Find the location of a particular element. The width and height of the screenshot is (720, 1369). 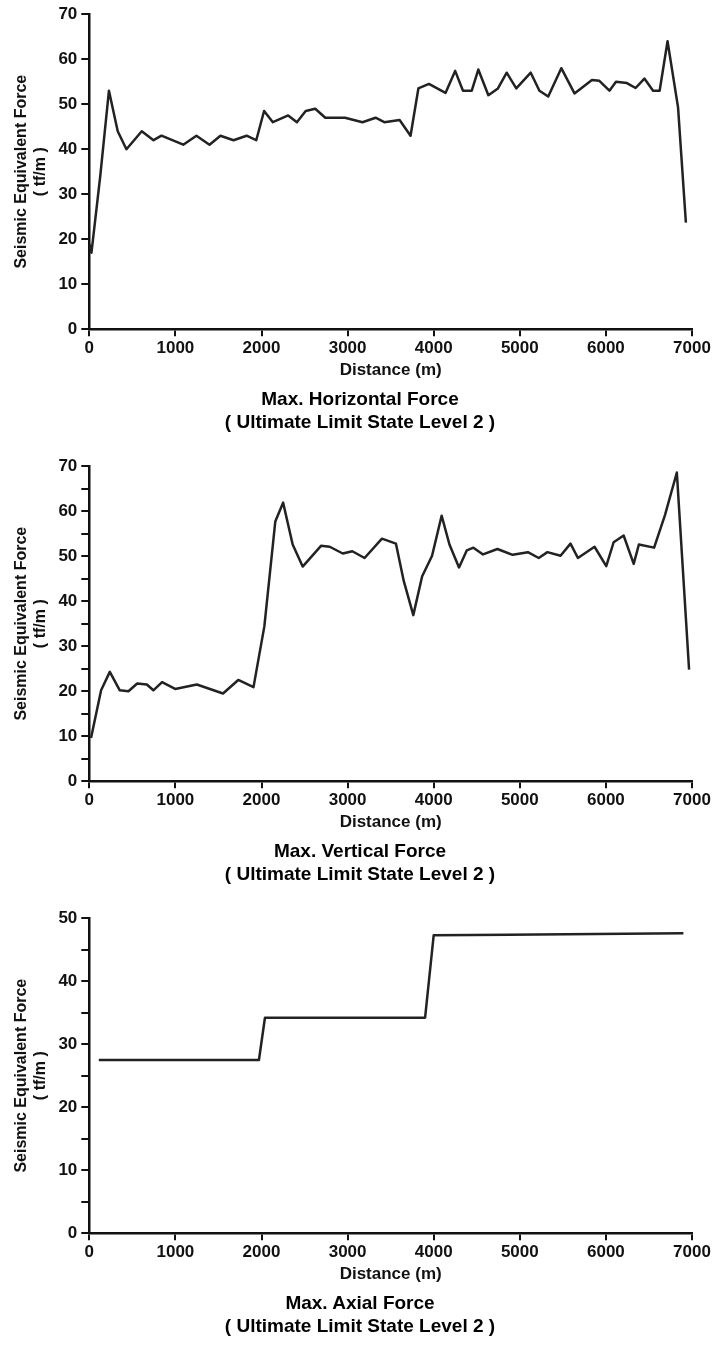

text: Max. Horizontal Force ( Ultimate Limit State Level 2 ) is located at coordinates (360, 410).